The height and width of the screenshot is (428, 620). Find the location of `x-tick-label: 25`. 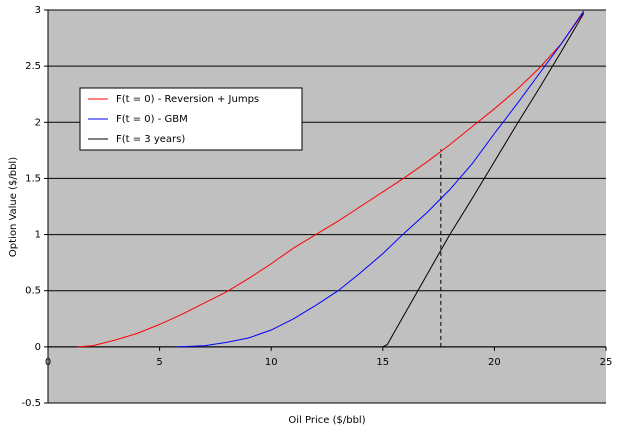

x-tick-label: 25 is located at coordinates (606, 362).